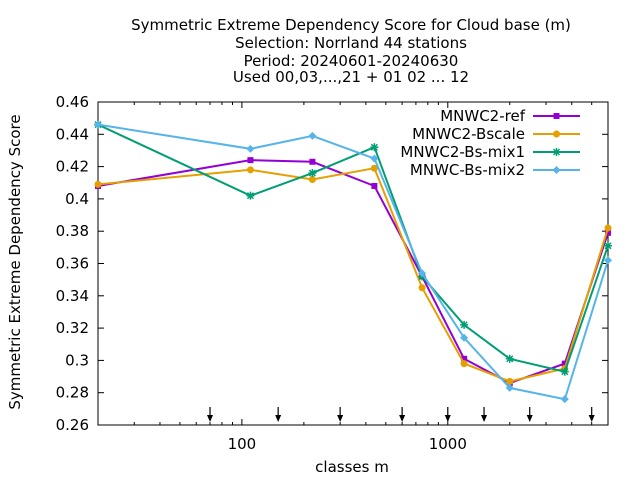 The image size is (640, 480). What do you see at coordinates (467, 170) in the screenshot?
I see `legend-label: MNWC-Bs-mix2` at bounding box center [467, 170].